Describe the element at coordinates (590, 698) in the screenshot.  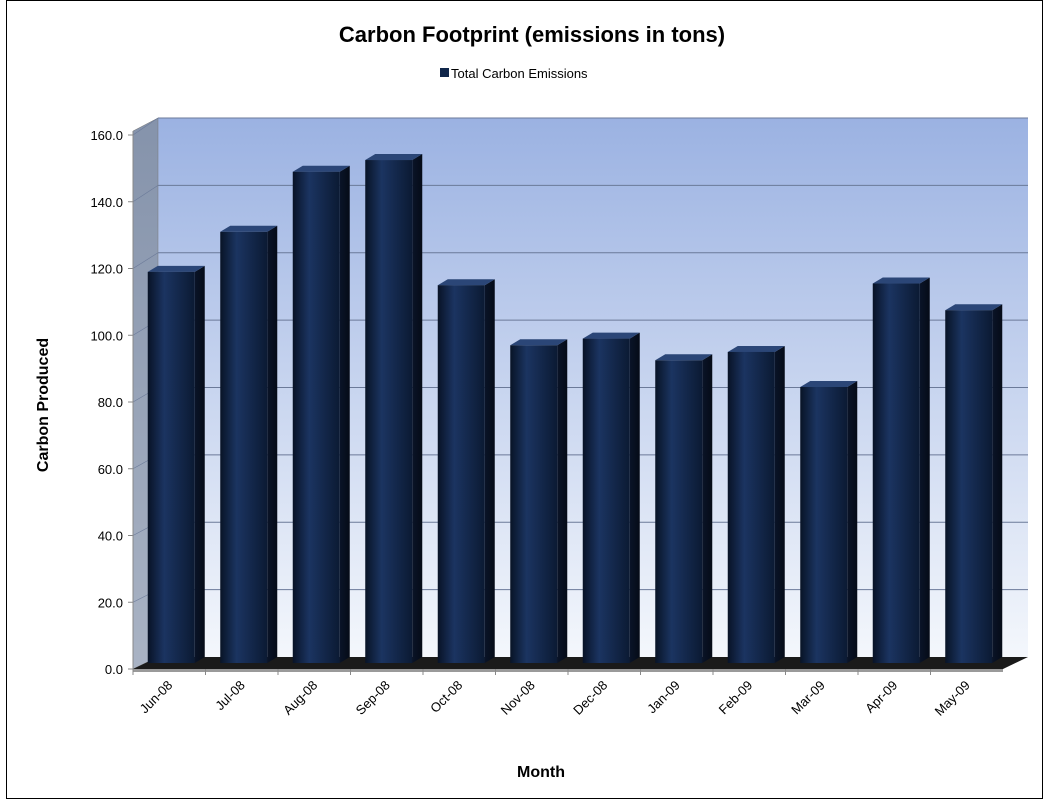
I see `x-tick-label: Dec-08` at that location.